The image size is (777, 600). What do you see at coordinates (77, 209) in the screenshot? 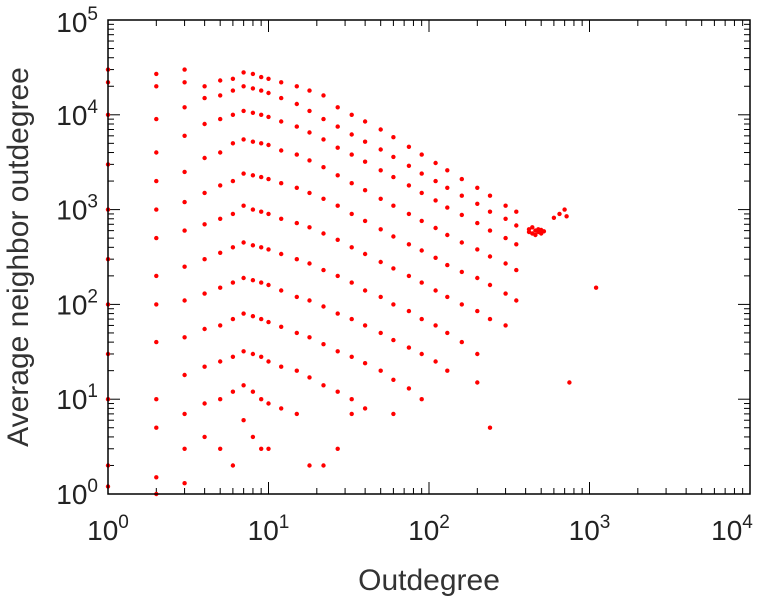
I see `y-tick-label: 10³` at bounding box center [77, 209].